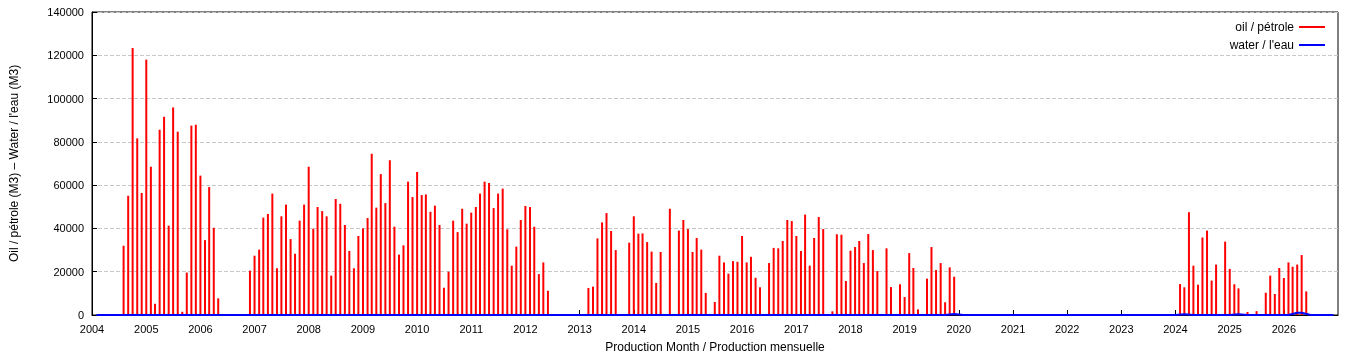  I want to click on x-tick-label: 2023, so click(1121, 328).